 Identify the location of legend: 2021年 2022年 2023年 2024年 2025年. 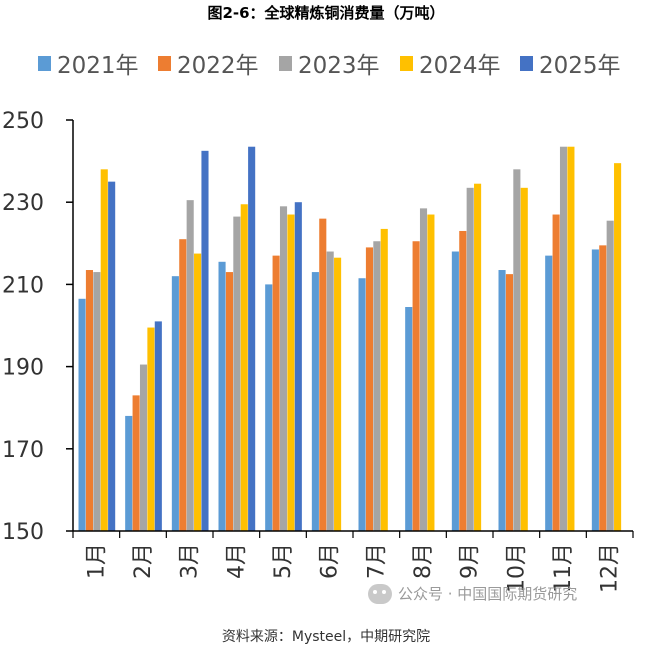
(329, 66).